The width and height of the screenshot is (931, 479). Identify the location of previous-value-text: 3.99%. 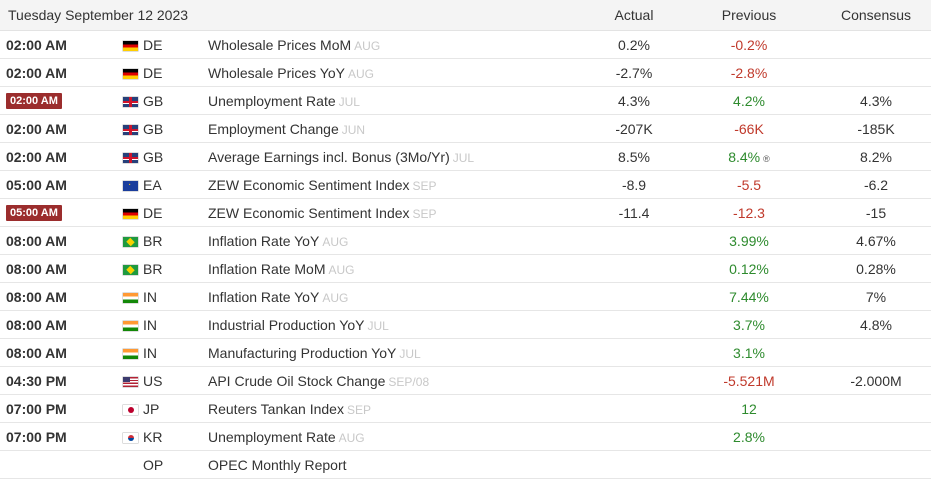
(749, 241).